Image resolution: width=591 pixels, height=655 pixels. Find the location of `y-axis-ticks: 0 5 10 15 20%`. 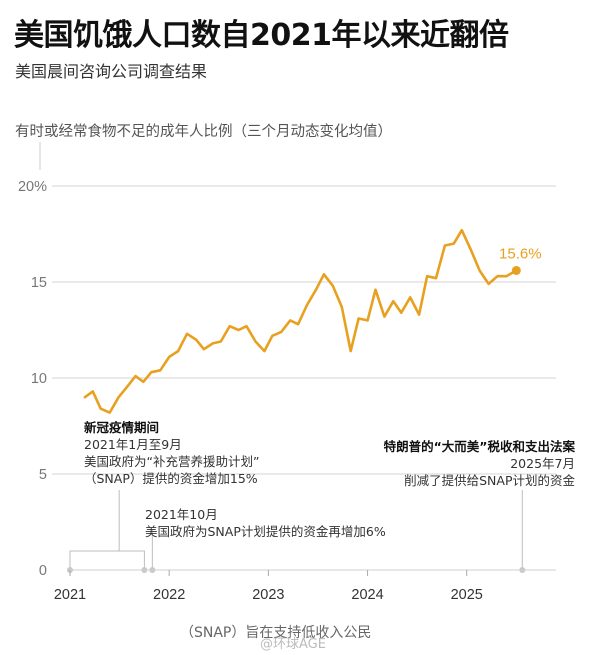

y-axis-ticks: 0 5 10 15 20% is located at coordinates (32, 379).